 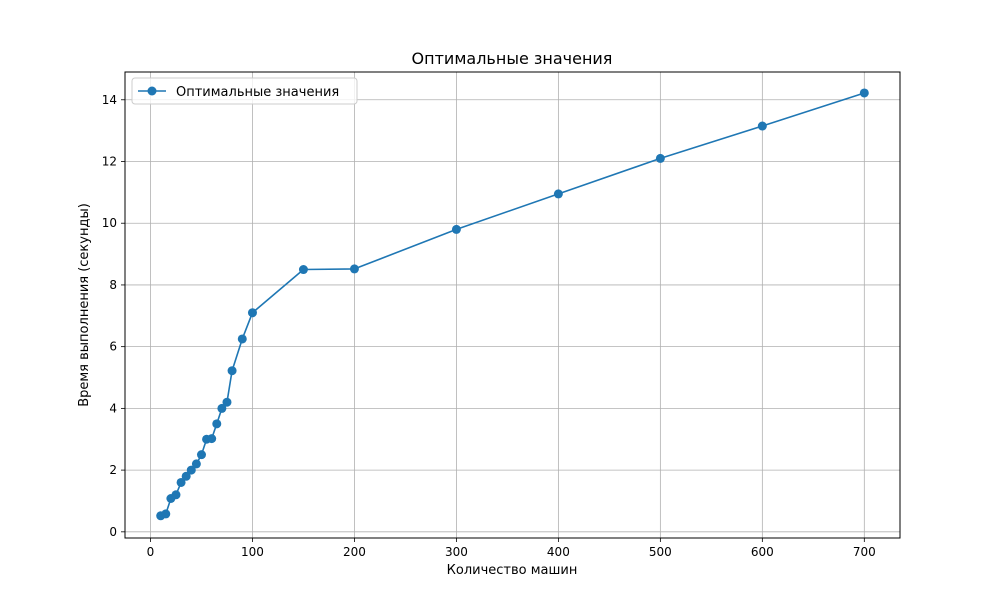 I want to click on legend-box, so click(x=244, y=91).